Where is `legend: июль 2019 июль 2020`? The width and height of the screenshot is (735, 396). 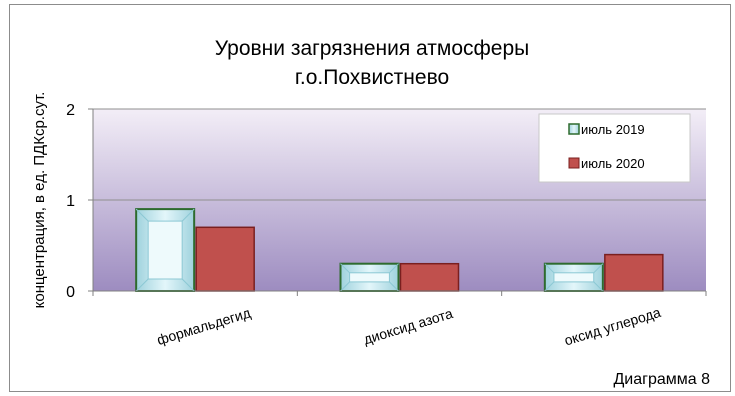 legend: июль 2019 июль 2020 is located at coordinates (614, 148).